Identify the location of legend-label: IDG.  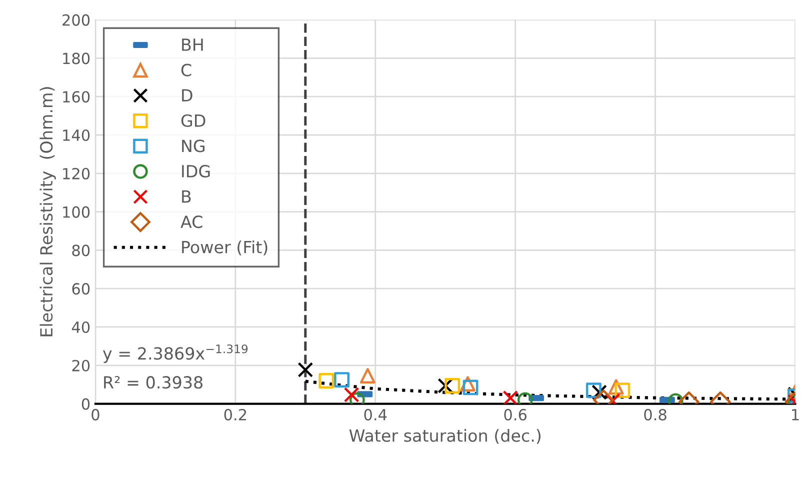
(196, 171).